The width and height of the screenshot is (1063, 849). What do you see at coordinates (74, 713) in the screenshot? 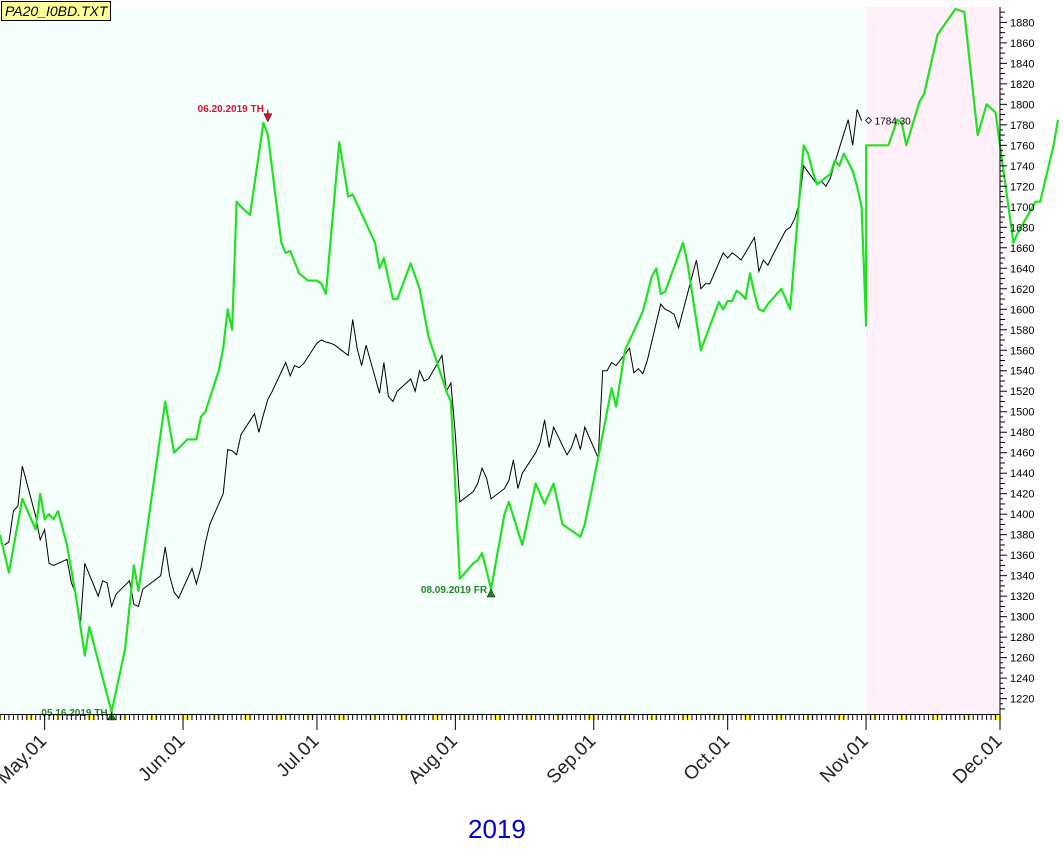
I see `low-annotation-label: 05.16.2019 TH` at bounding box center [74, 713].